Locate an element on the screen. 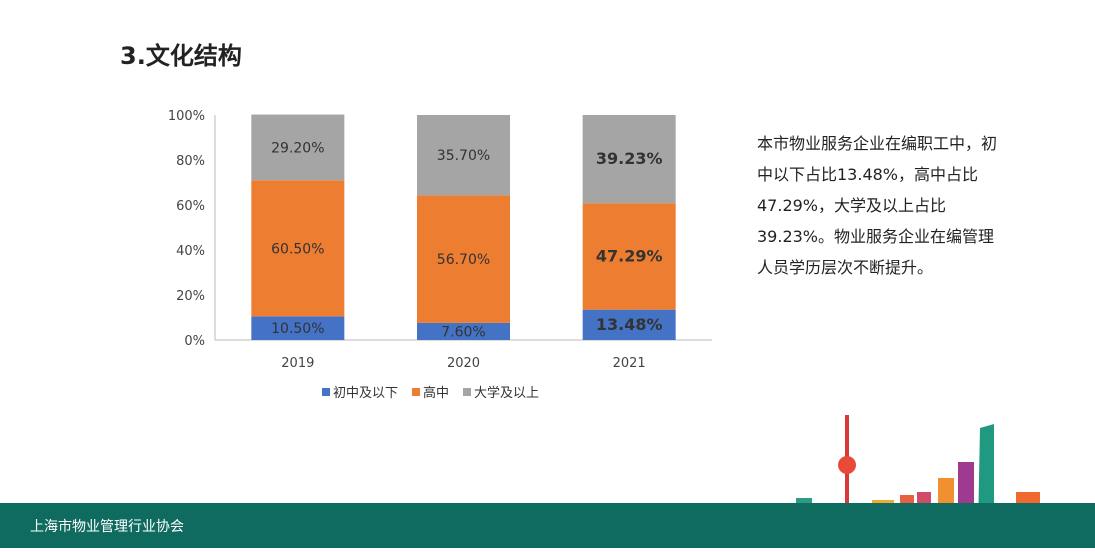  data-label: 56.70% is located at coordinates (463, 260).